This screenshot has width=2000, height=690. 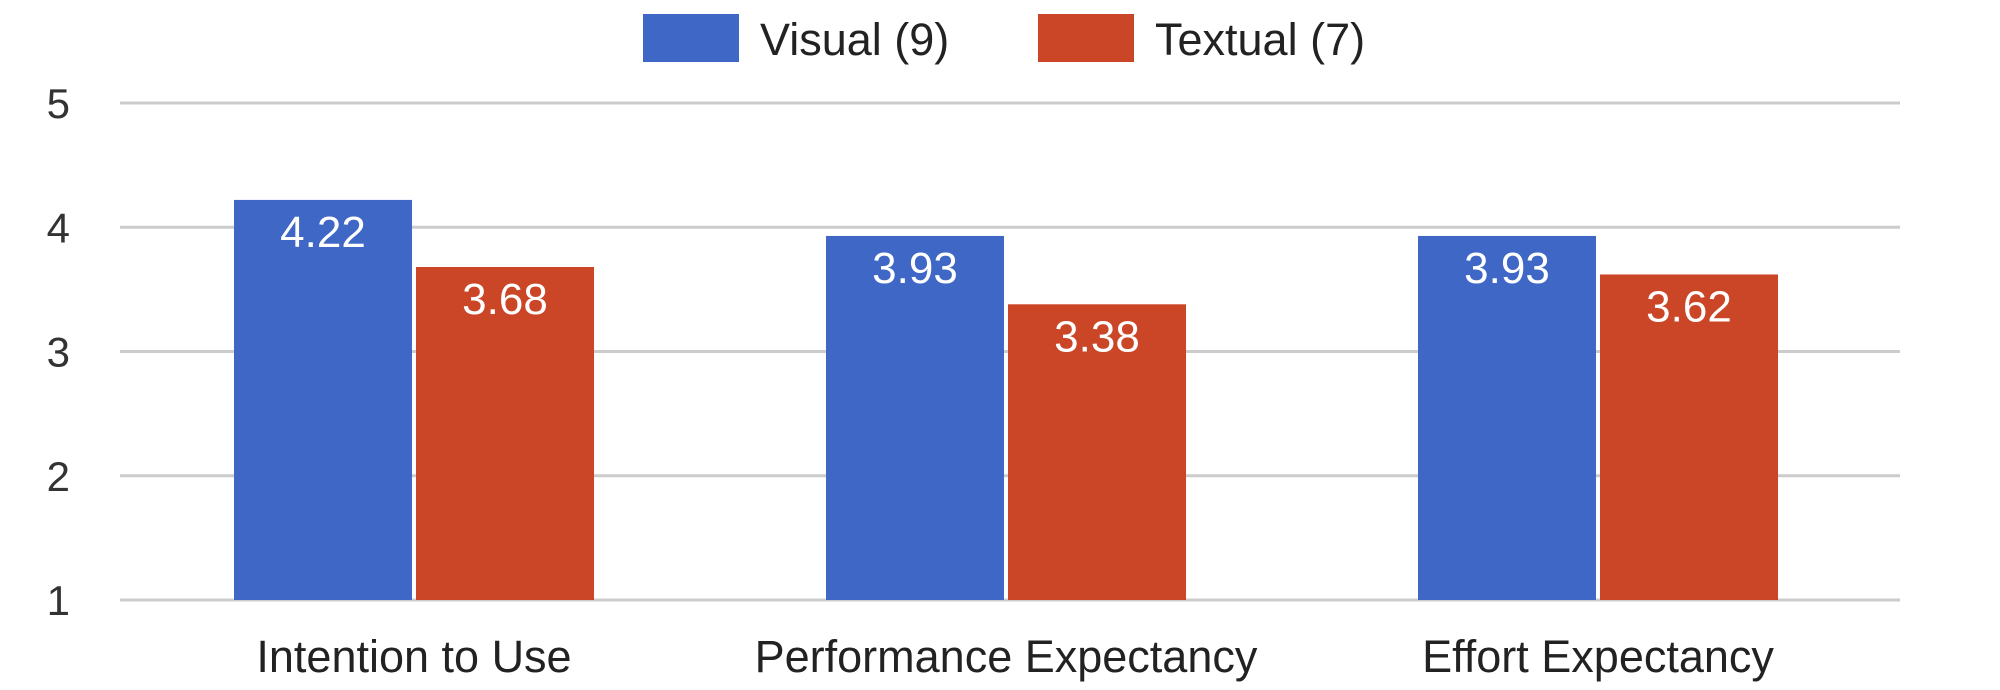 What do you see at coordinates (58, 476) in the screenshot?
I see `y-tick-label: 2` at bounding box center [58, 476].